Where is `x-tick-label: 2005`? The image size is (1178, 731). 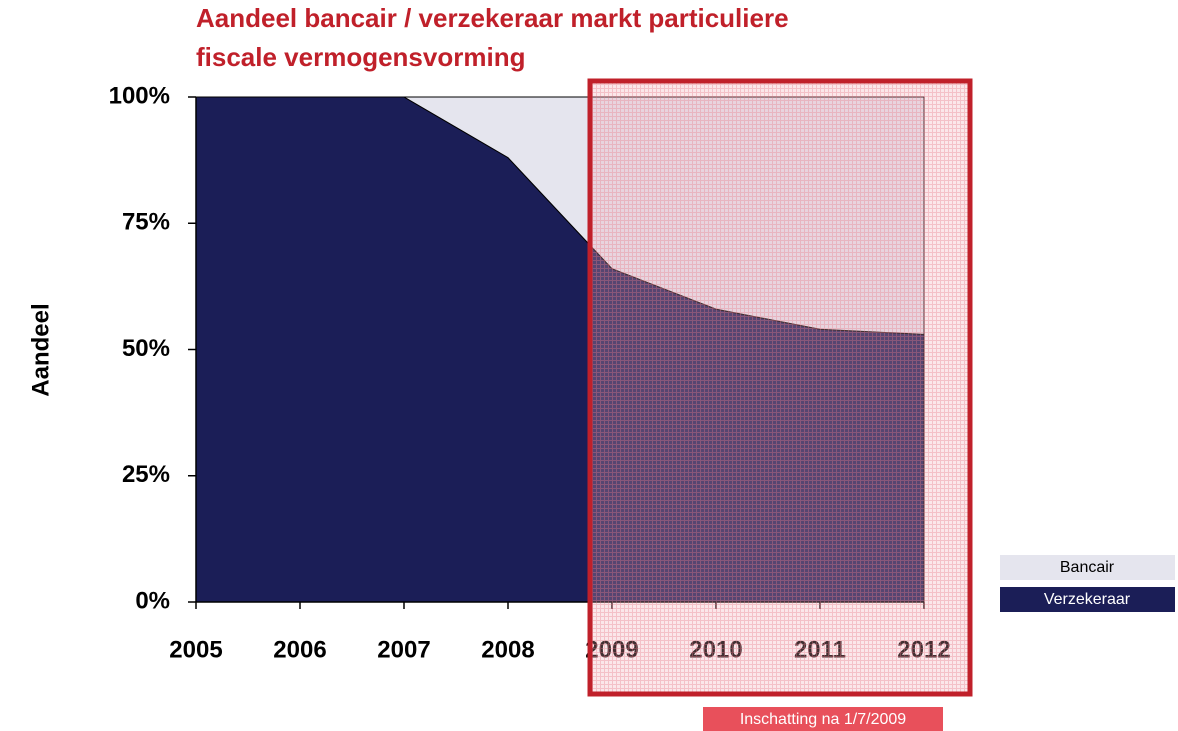
x-tick-label: 2005 is located at coordinates (195, 649).